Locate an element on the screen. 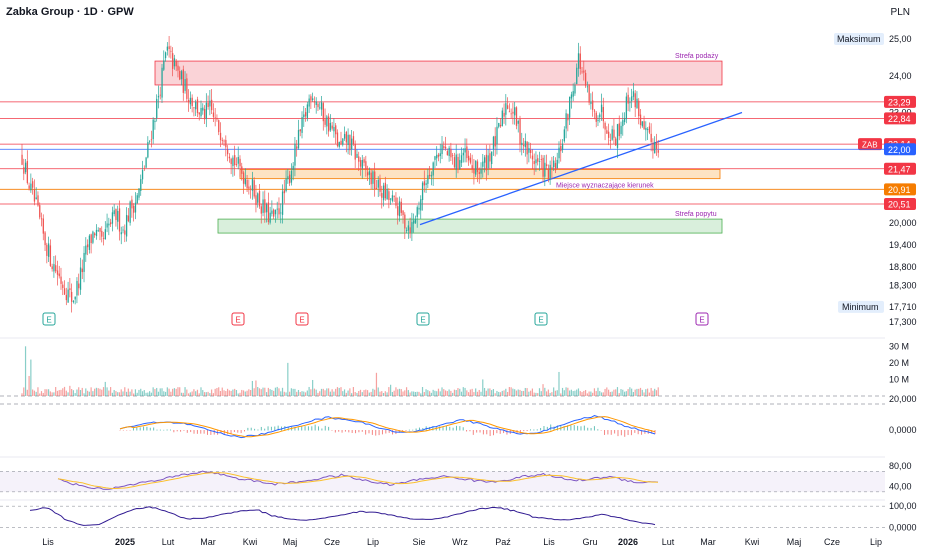 This screenshot has width=932, height=550. event-marker-letter: E is located at coordinates (301, 320).